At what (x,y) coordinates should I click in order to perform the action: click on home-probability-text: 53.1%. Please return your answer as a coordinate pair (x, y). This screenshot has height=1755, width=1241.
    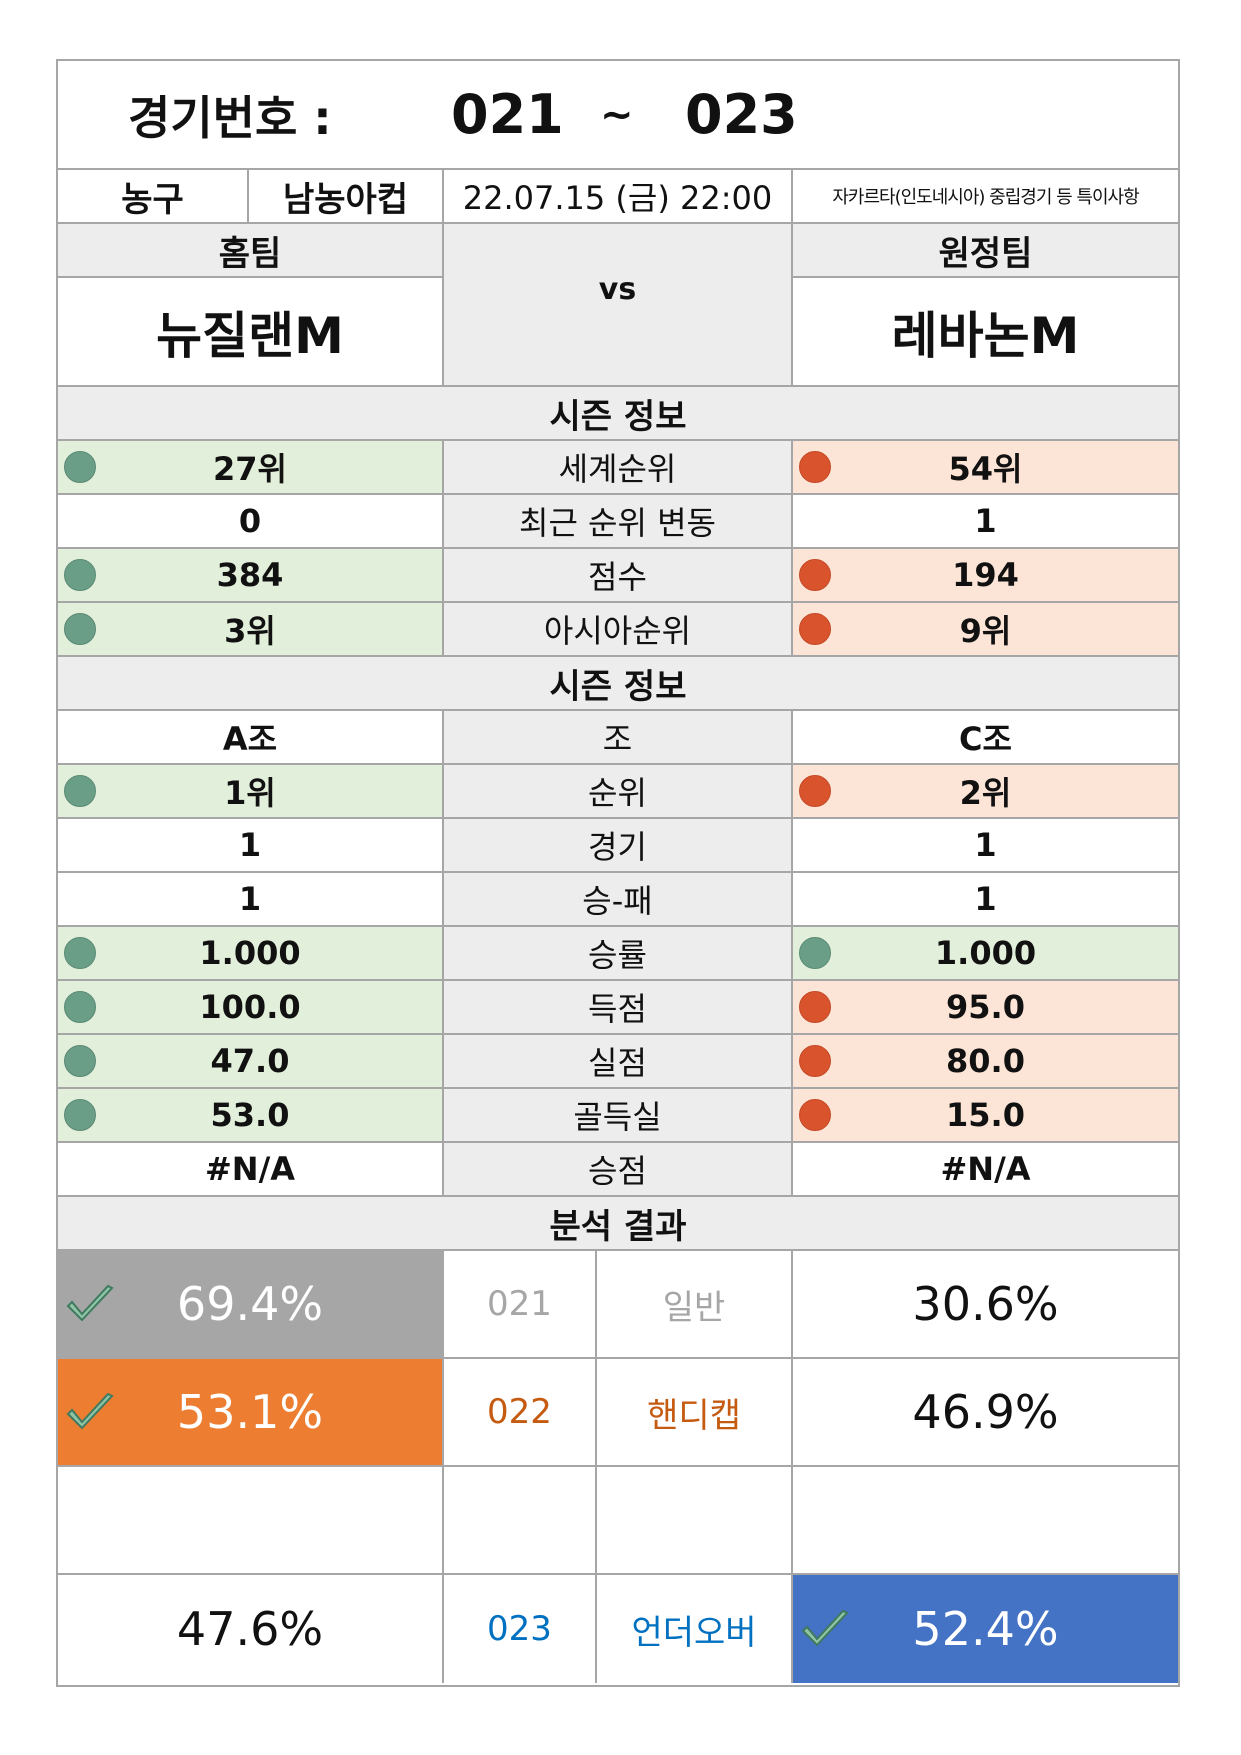
    Looking at the image, I should click on (250, 1412).